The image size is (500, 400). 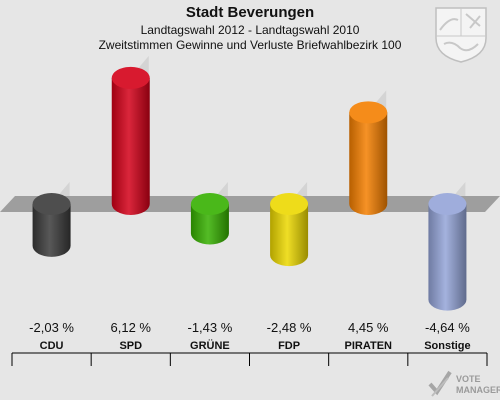 What do you see at coordinates (447, 346) in the screenshot?
I see `x-tick-label-sonstige: Sonstige` at bounding box center [447, 346].